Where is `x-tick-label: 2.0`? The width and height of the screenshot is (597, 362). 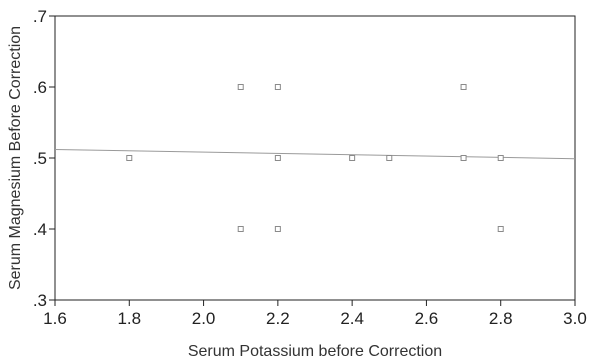 x-tick-label: 2.0 is located at coordinates (204, 318).